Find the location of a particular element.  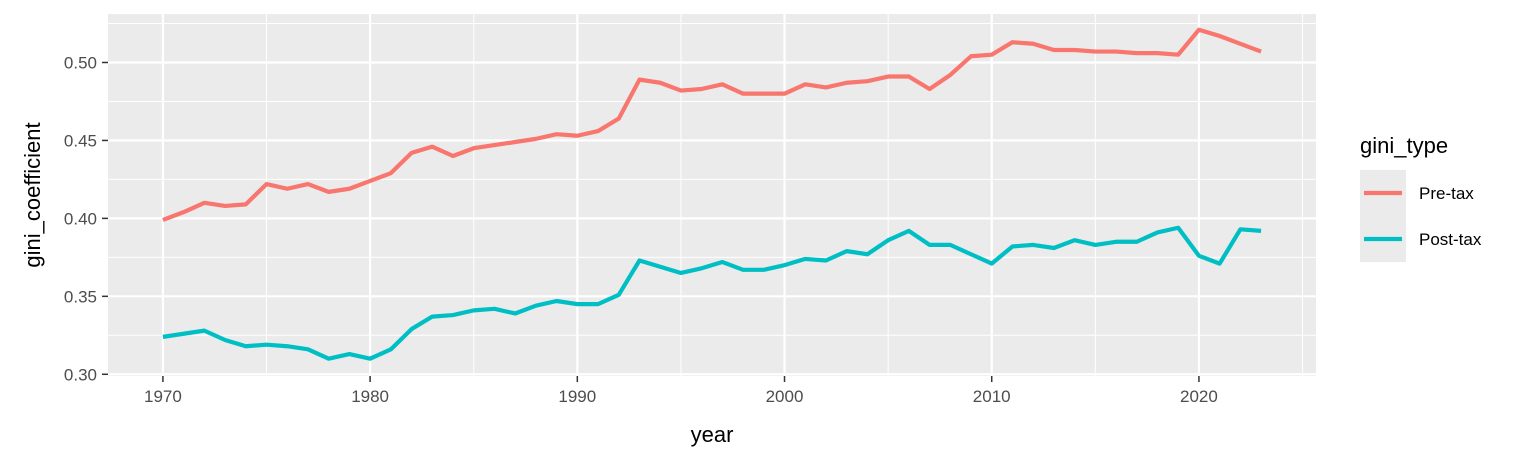

x-tick-label: 2000 is located at coordinates (785, 396).